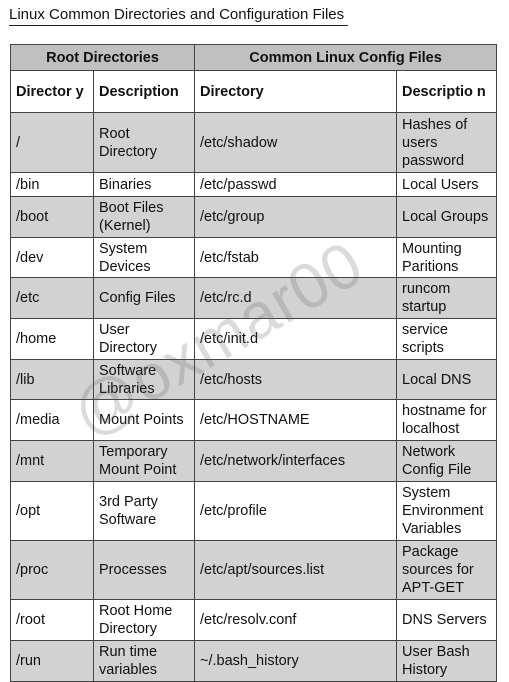 This screenshot has height=682, width=509. What do you see at coordinates (52, 184) in the screenshot?
I see `root-directory-cell: /bin` at bounding box center [52, 184].